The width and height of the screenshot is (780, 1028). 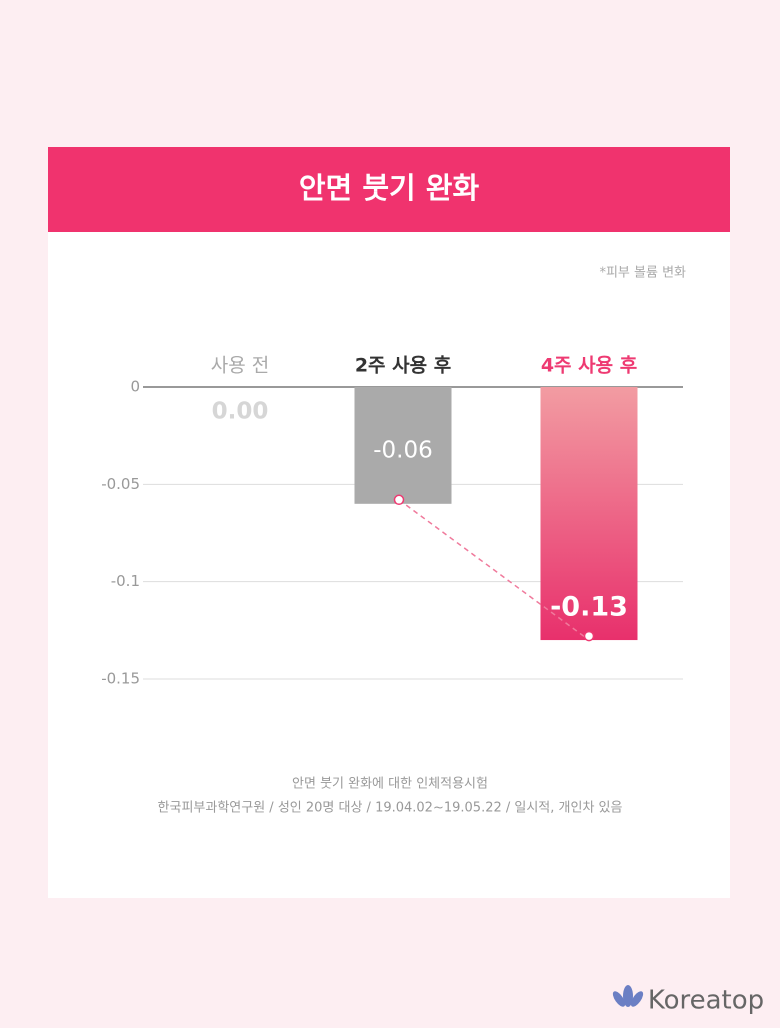 What do you see at coordinates (403, 451) in the screenshot?
I see `value-label: -0.06` at bounding box center [403, 451].